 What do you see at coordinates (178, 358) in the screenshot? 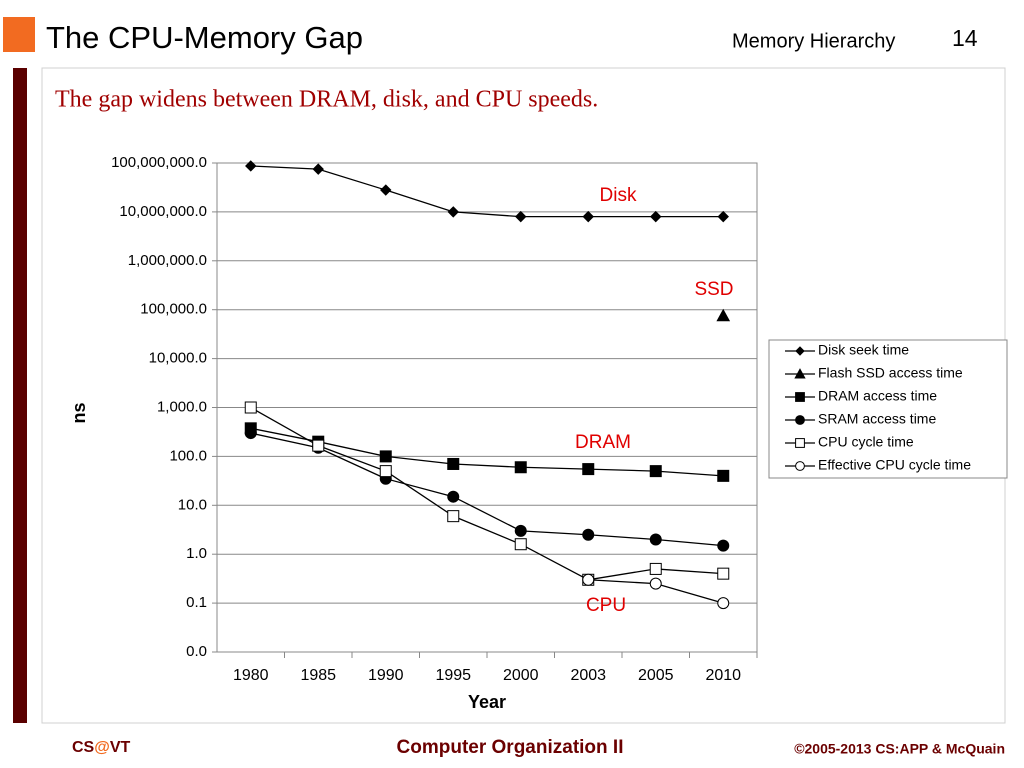
I see `y-tick-label: 10,000.0` at bounding box center [178, 358].